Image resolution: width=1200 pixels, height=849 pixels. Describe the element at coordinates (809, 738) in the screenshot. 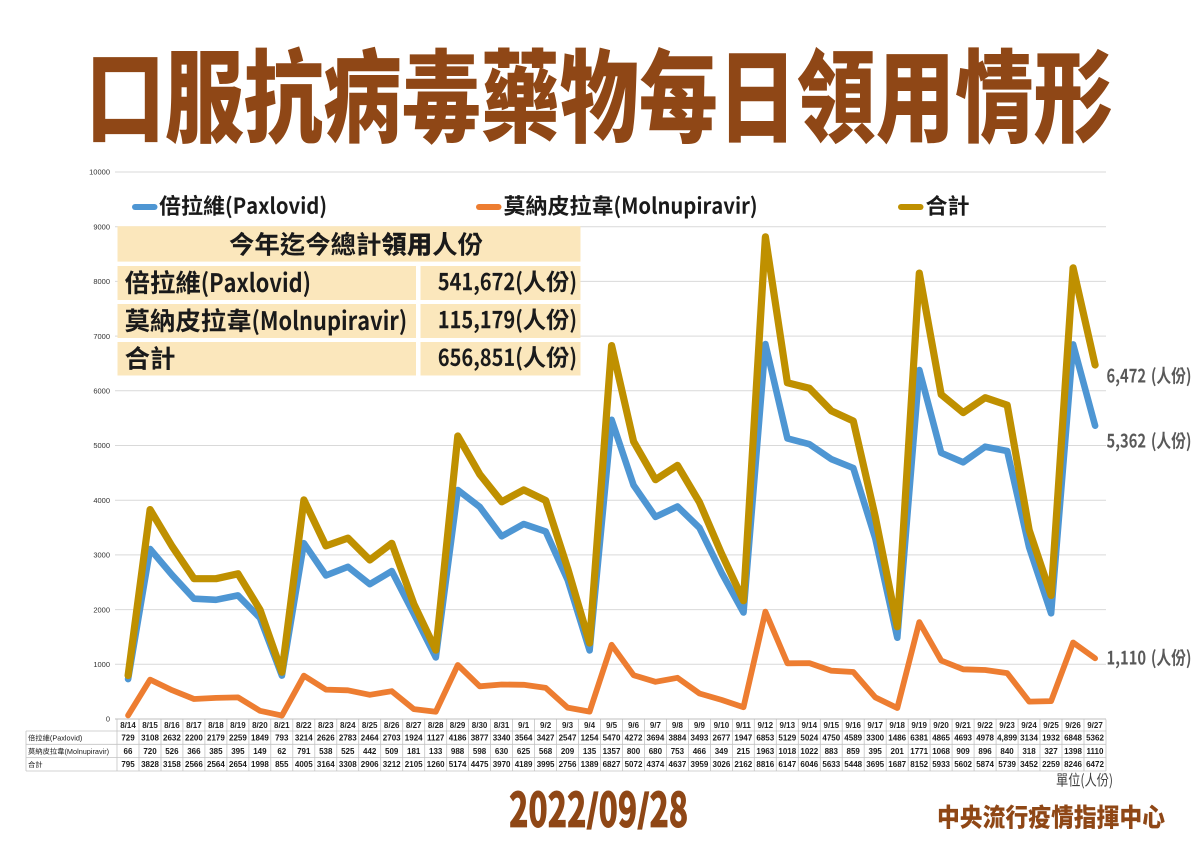

I see `svg-text: 5024` at that location.